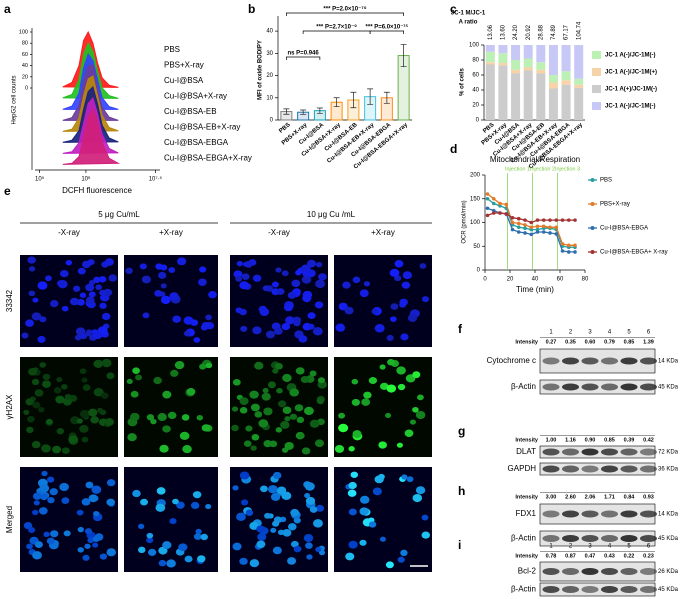 The width and height of the screenshot is (683, 599). Describe the element at coordinates (517, 169) in the screenshot. I see `injection-label: Injection 1` at that location.